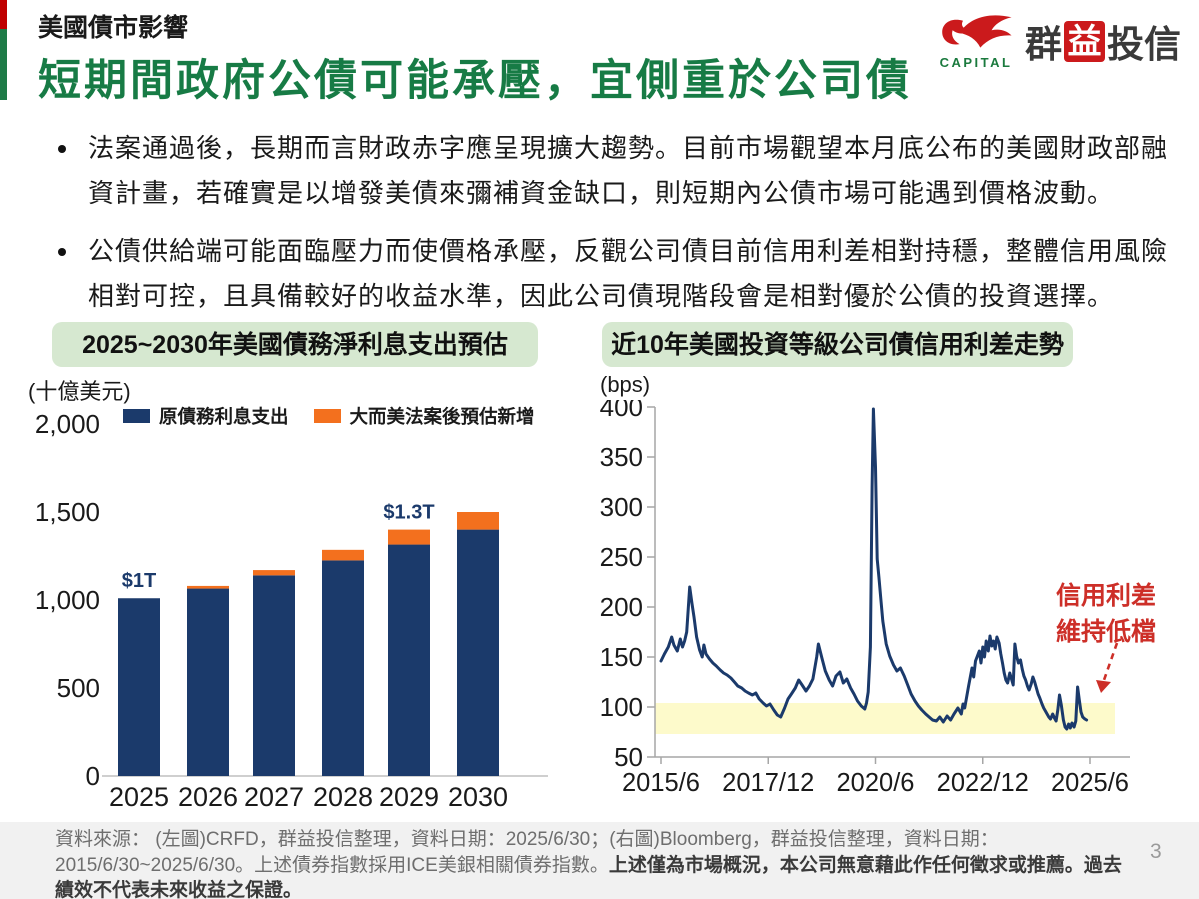  I want to click on legend-item: 原債務利息支出, so click(206, 416).